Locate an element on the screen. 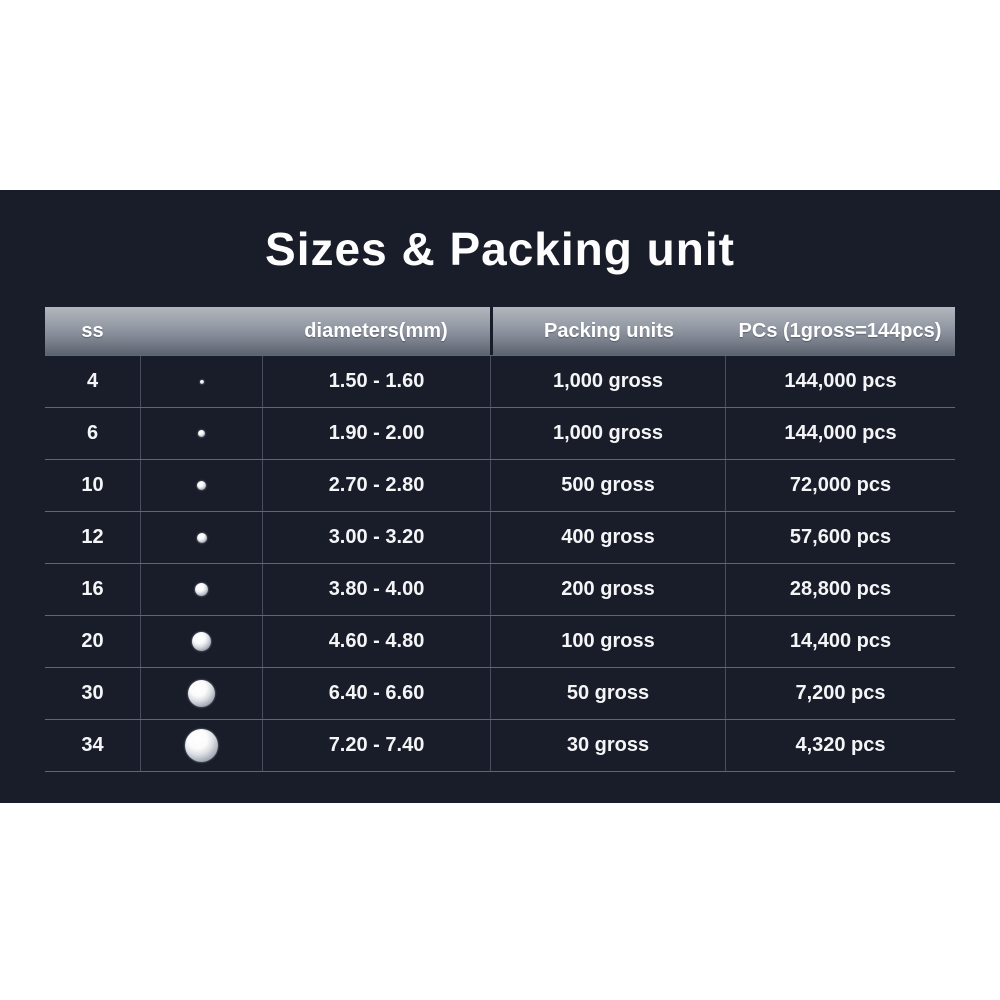  diameters-value: 1.50 - 1.60 is located at coordinates (376, 381).